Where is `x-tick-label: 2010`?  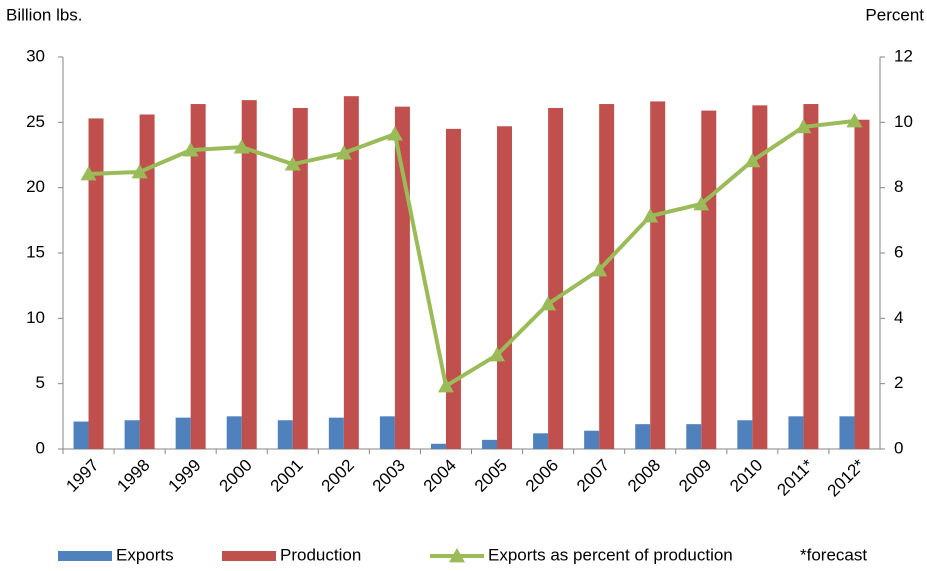 x-tick-label: 2010 is located at coordinates (746, 476).